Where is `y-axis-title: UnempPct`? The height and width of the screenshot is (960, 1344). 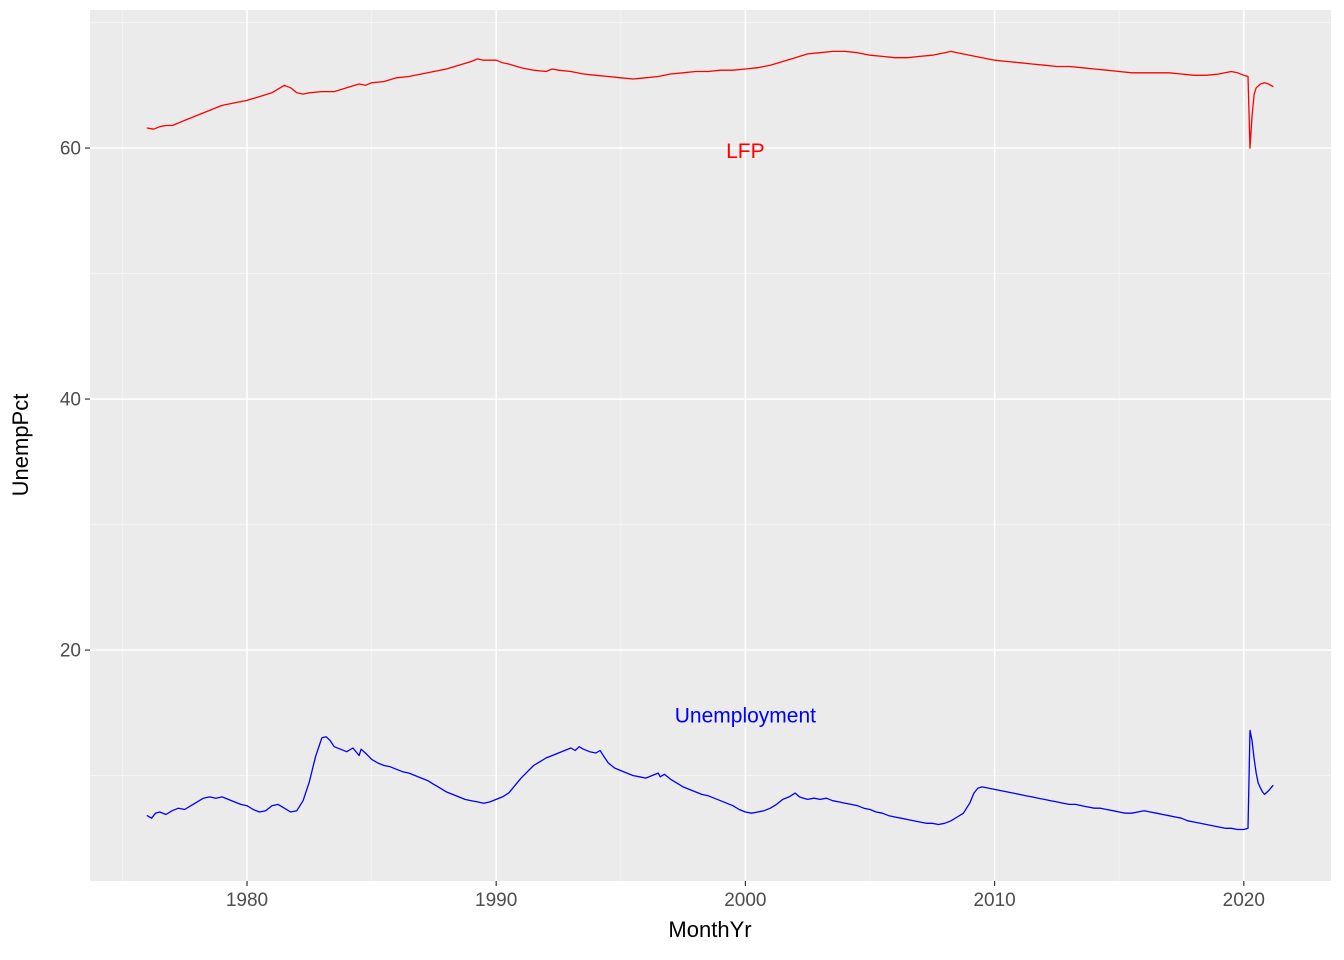 y-axis-title: UnempPct is located at coordinates (20, 445).